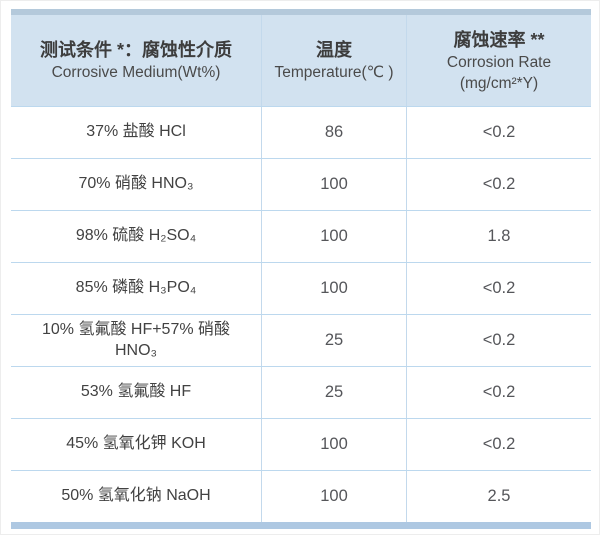  I want to click on rate-cell: 2.5, so click(498, 496).